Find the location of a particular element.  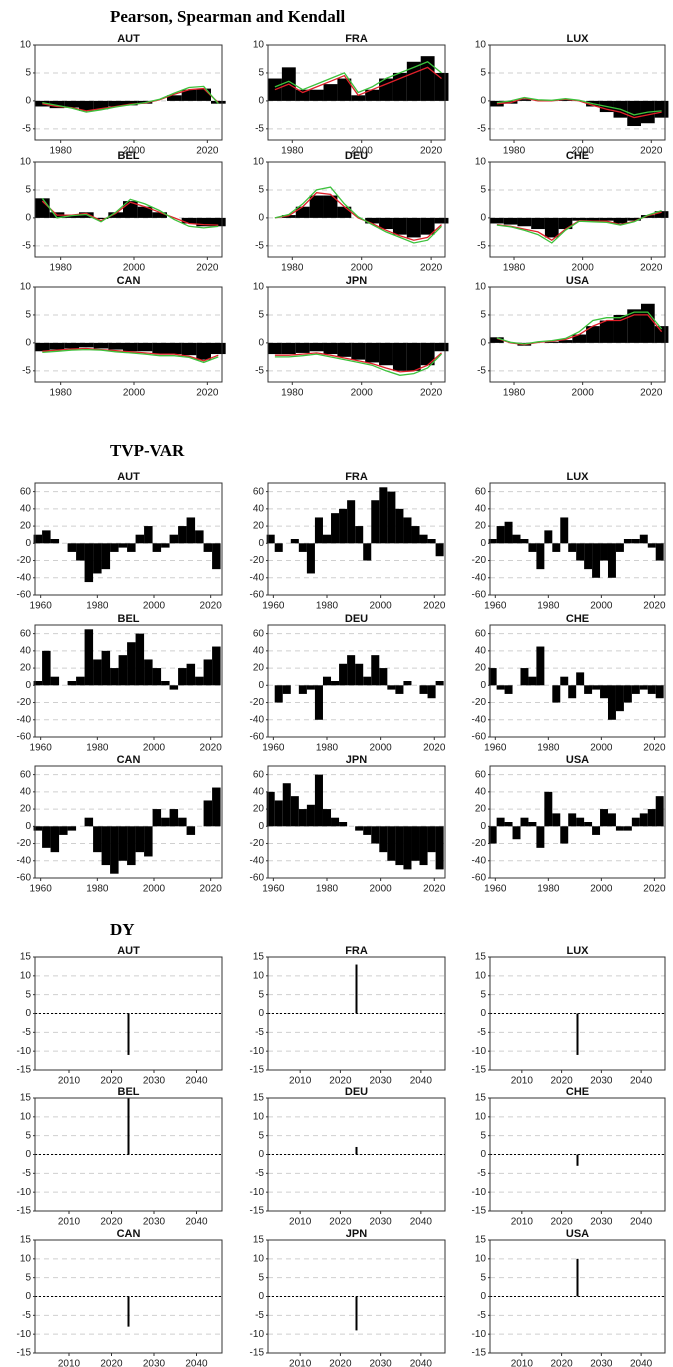

series-line is located at coordinates (358, 81).